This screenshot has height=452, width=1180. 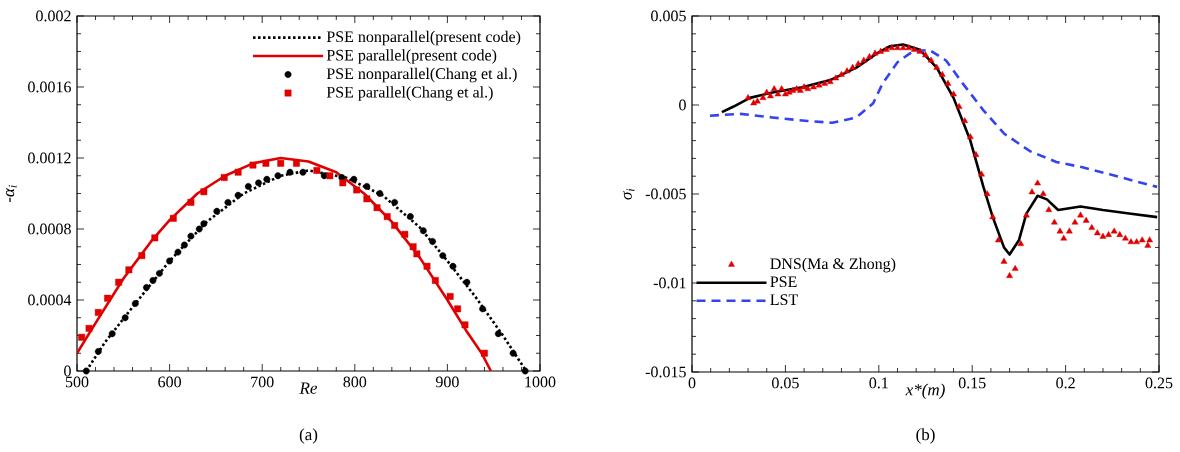 What do you see at coordinates (421, 75) in the screenshot?
I see `legend-label: PSE nonparallel(Chang et al.)` at bounding box center [421, 75].